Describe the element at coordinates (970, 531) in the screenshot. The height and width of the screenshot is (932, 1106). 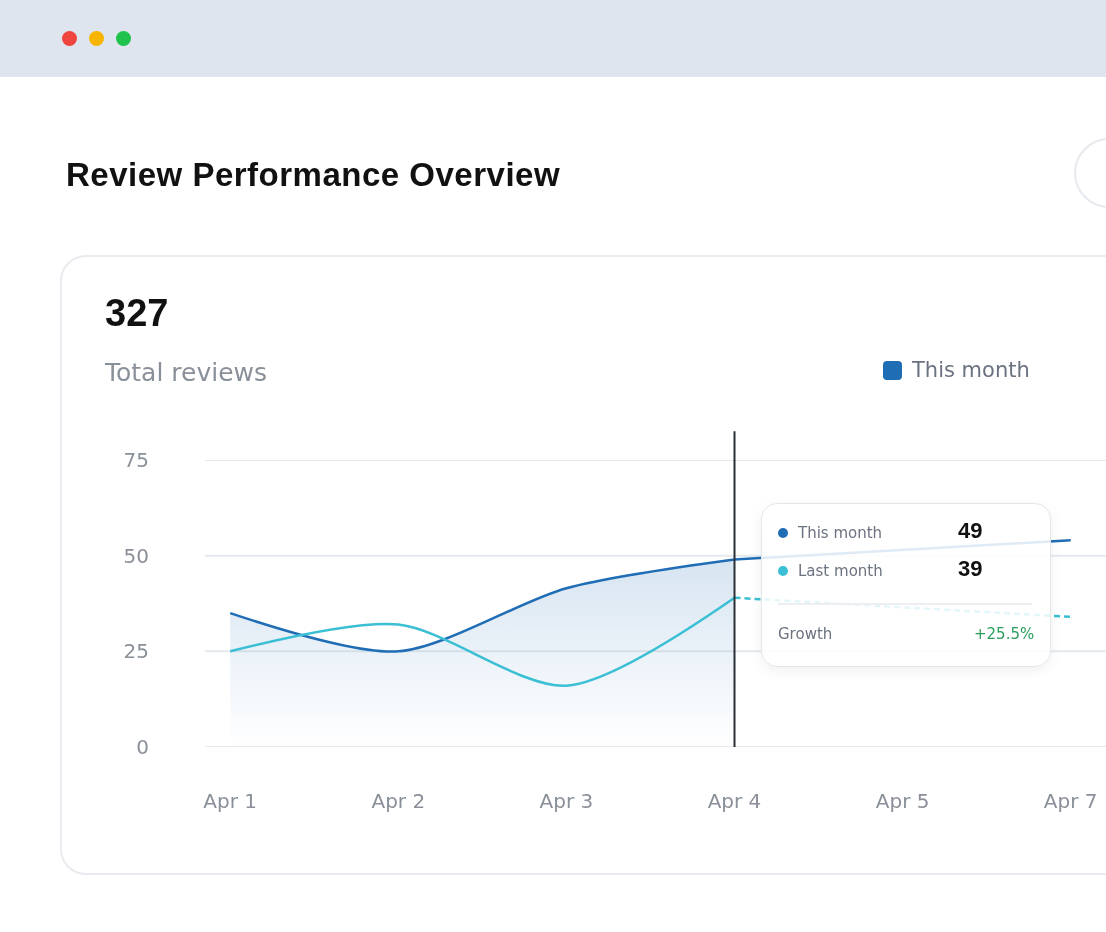
I see `annotation: 49` at that location.